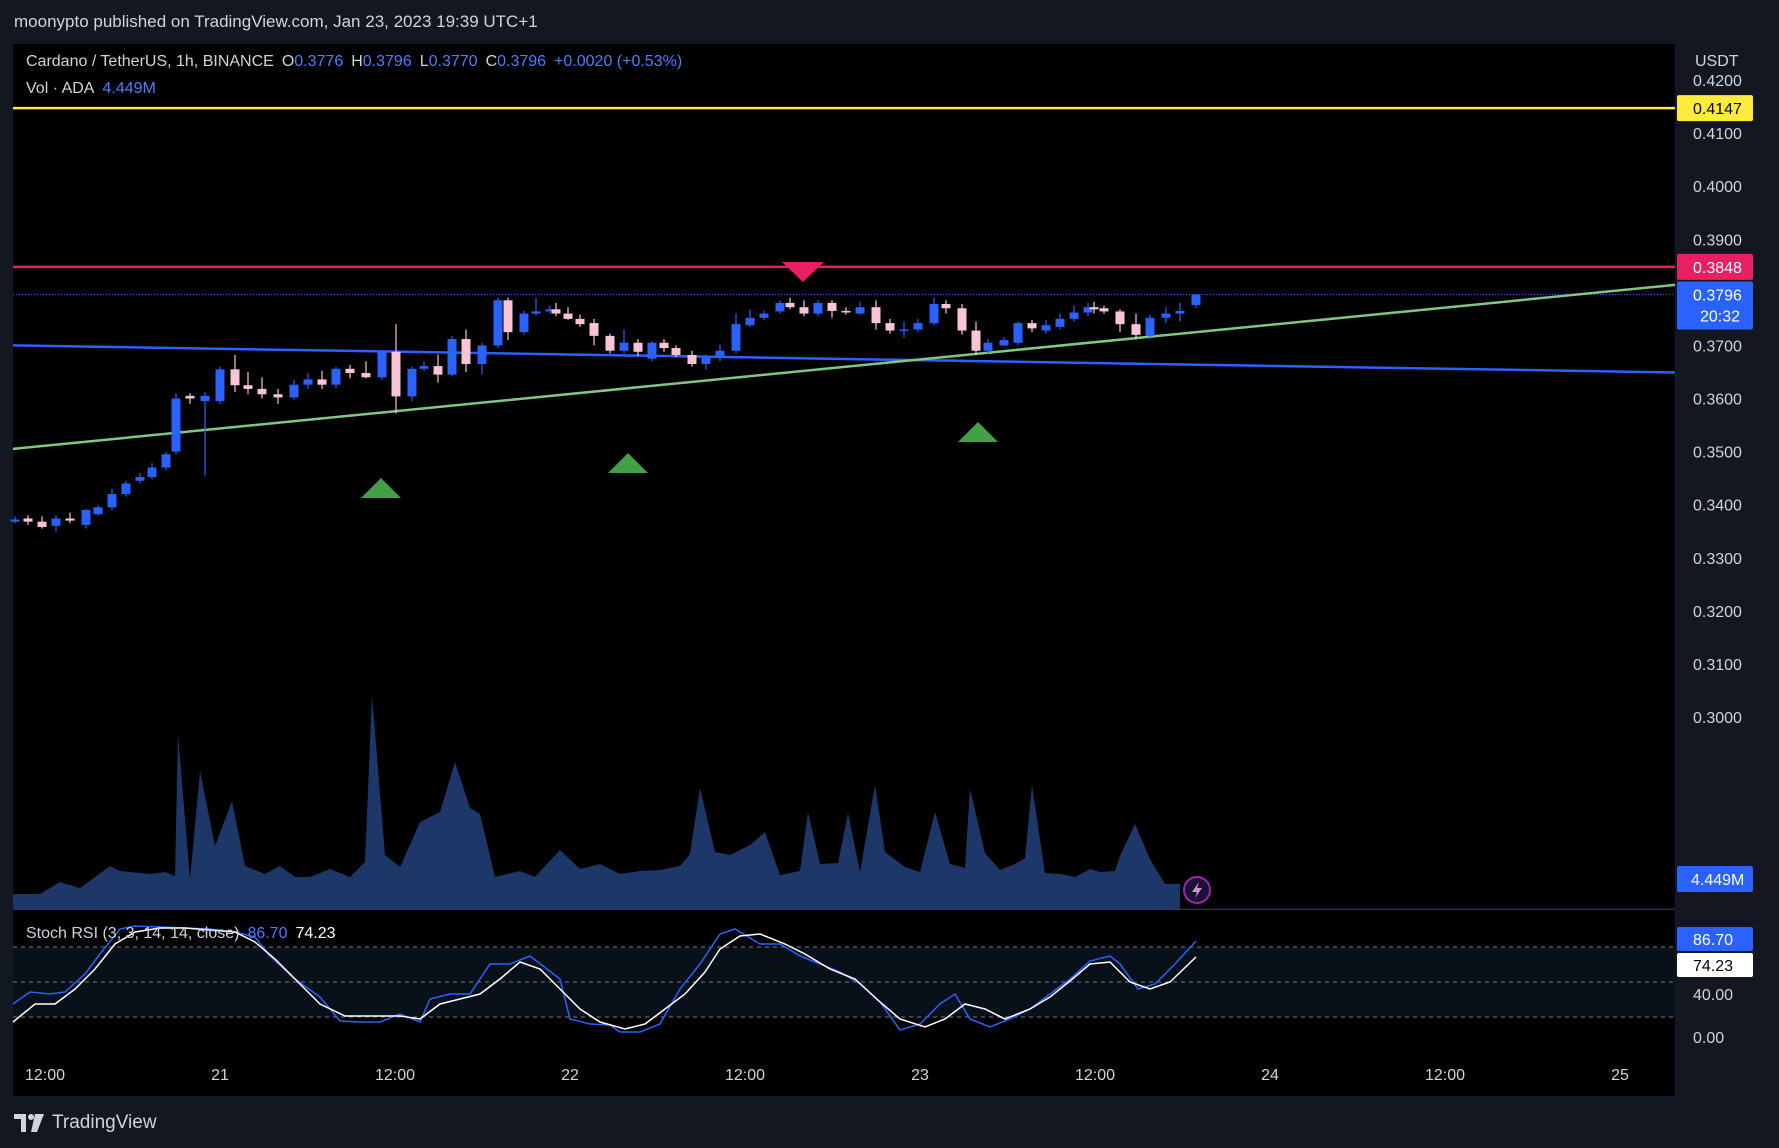 This screenshot has height=1148, width=1779. I want to click on pattern-markers, so click(679, 380).